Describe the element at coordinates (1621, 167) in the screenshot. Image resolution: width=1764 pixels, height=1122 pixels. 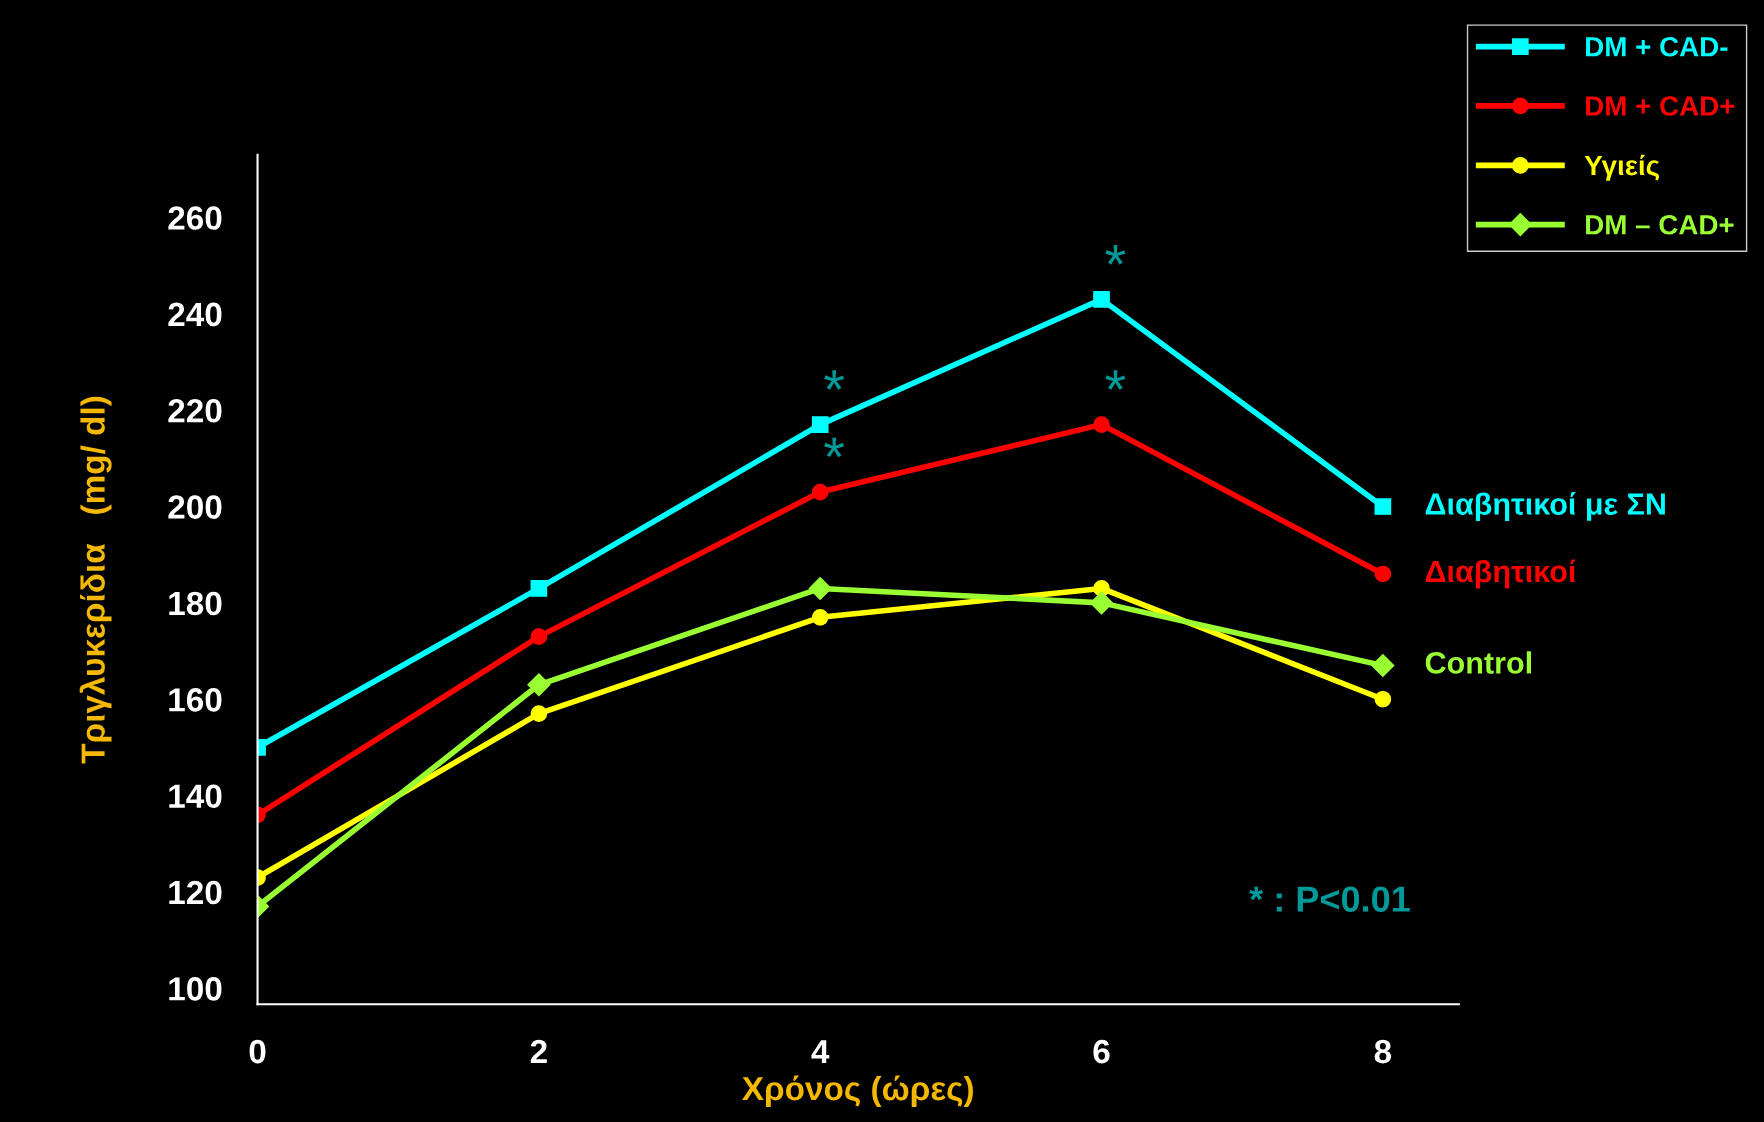
I see `legend-label: Υγιείς` at that location.